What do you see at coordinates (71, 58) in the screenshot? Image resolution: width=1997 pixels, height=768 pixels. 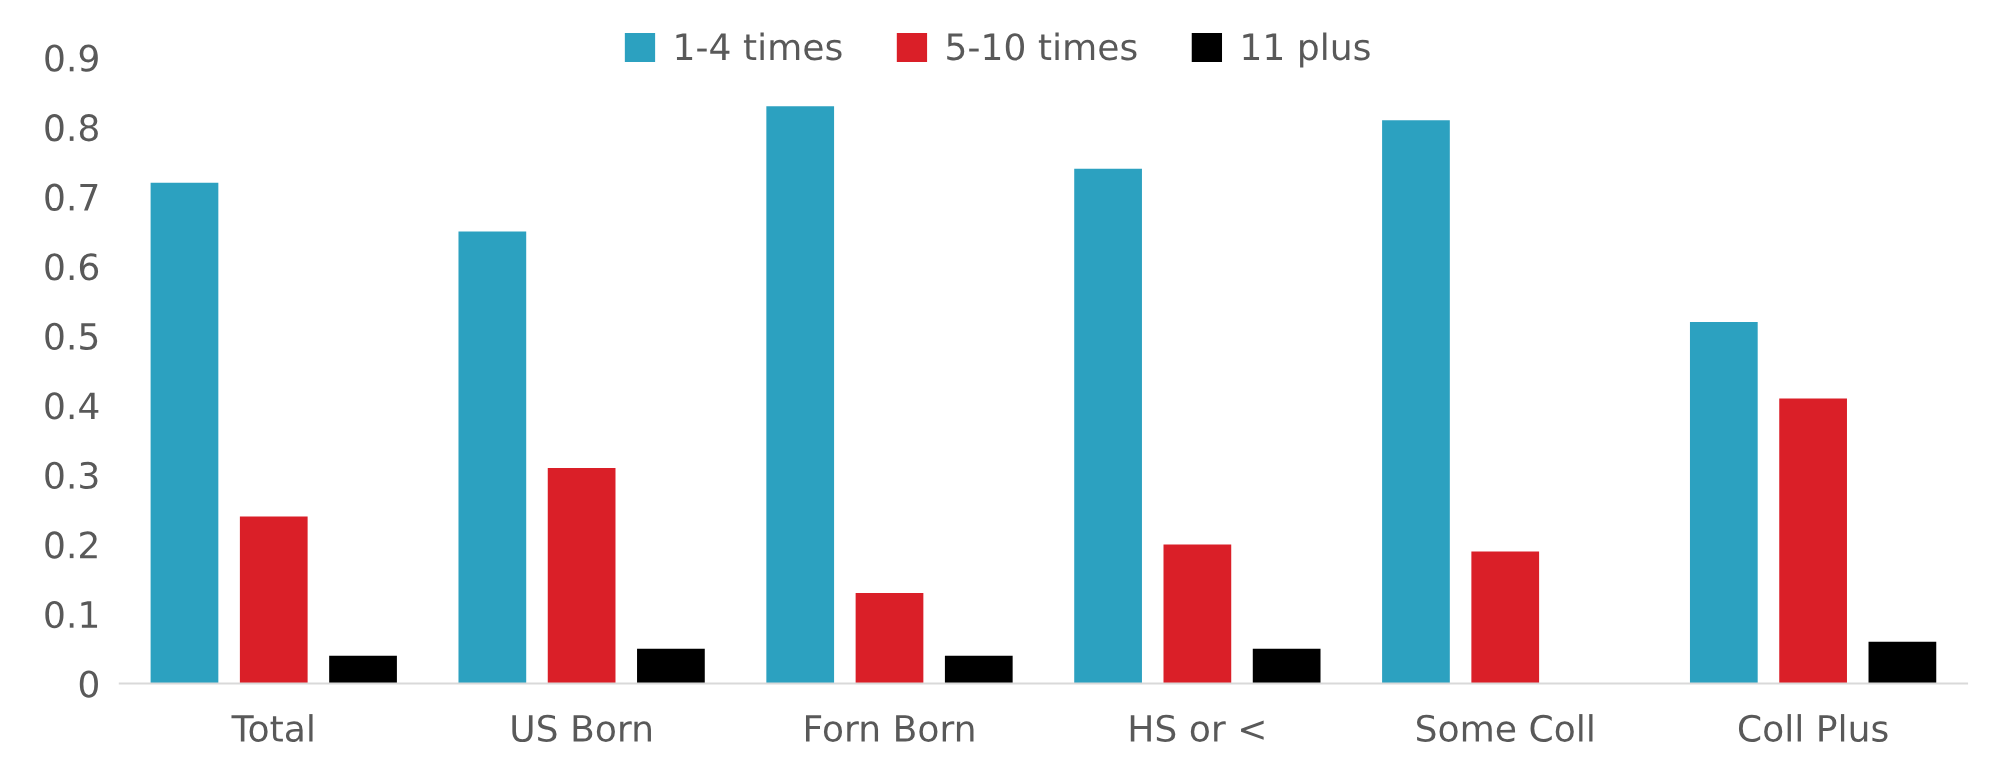 I see `y-tick-label: 0.9` at bounding box center [71, 58].